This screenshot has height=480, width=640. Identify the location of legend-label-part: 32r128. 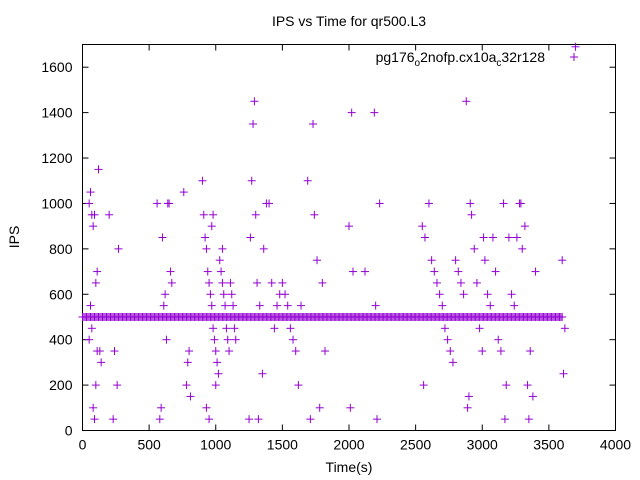
(523, 57).